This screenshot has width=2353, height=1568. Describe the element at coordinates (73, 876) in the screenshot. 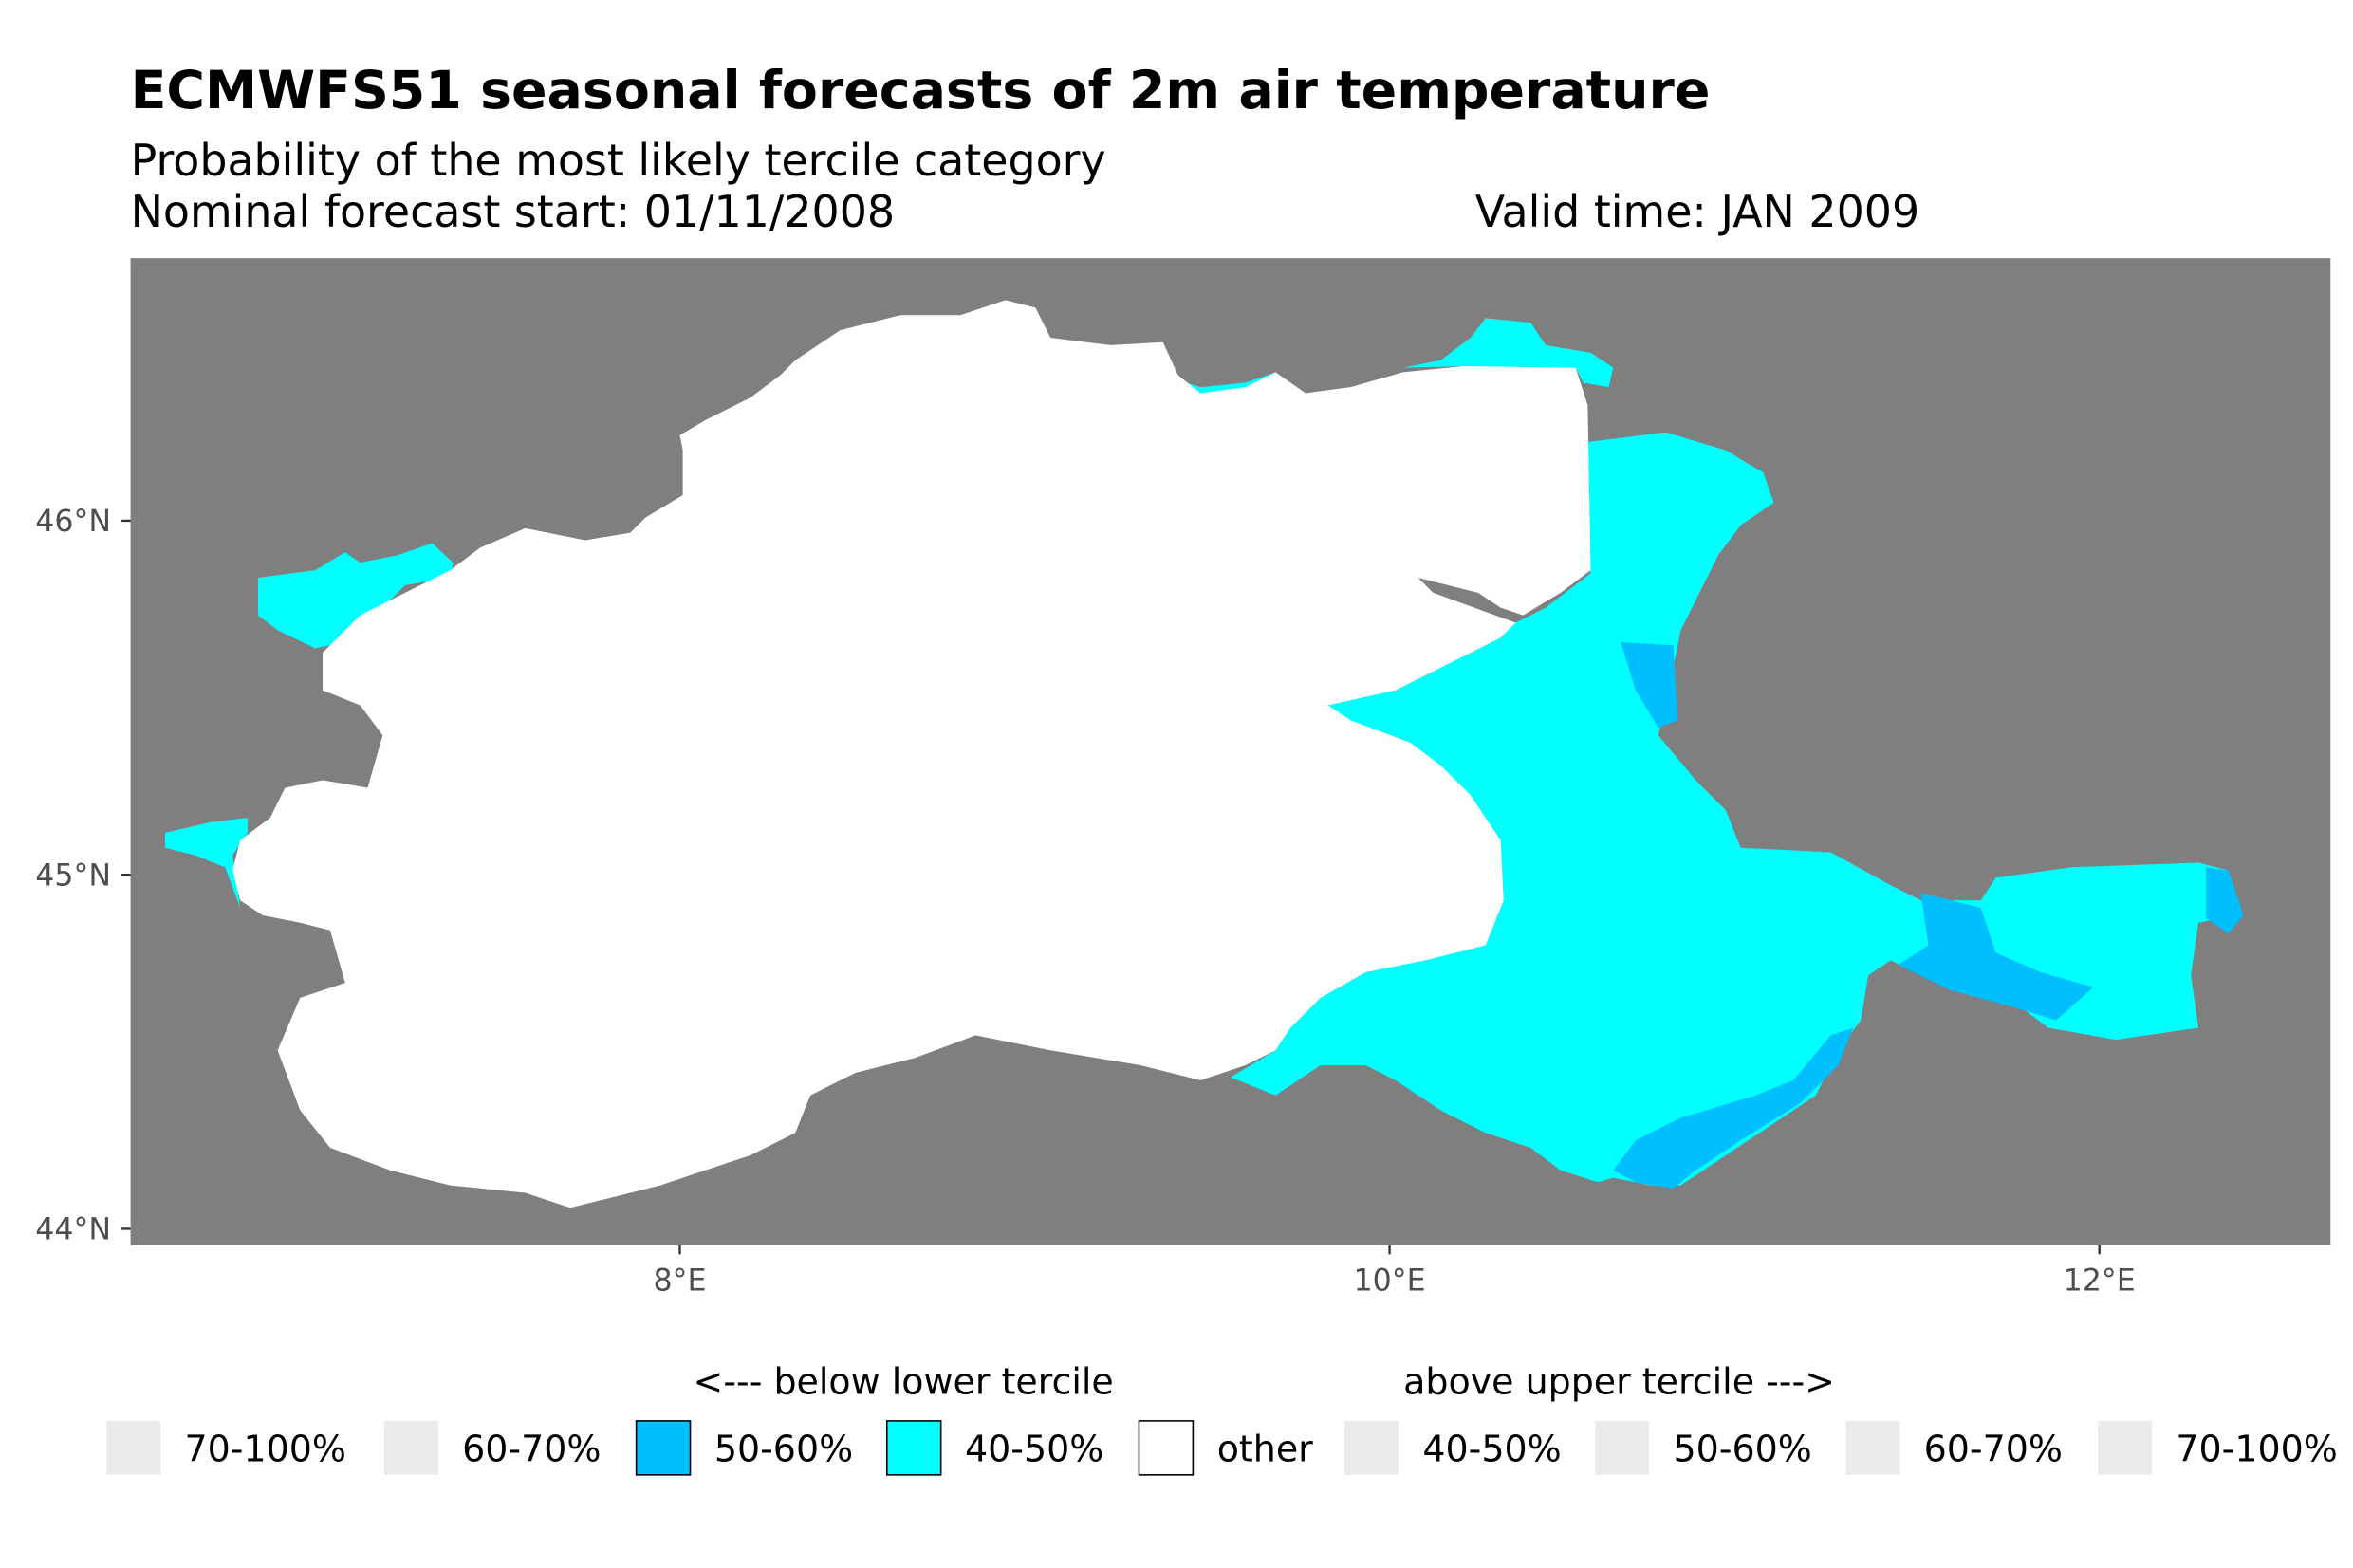

I see `y-tick-label: 45°N` at that location.